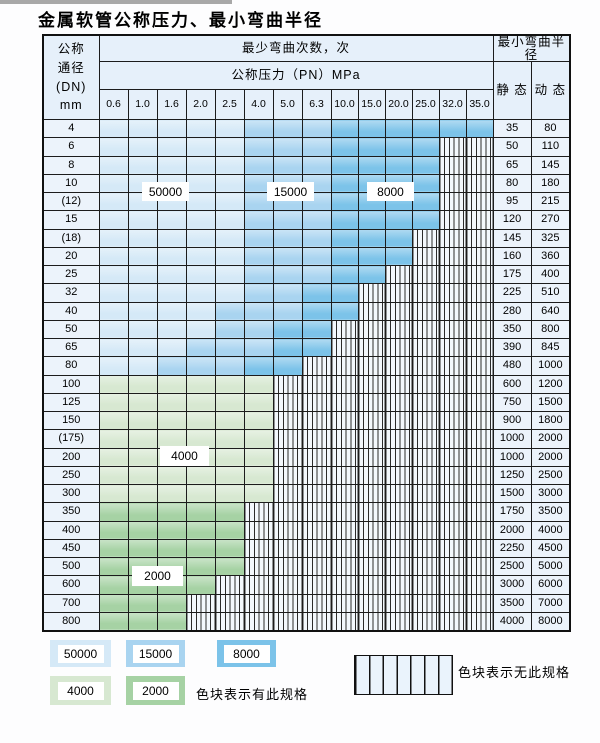 Image resolution: width=600 pixels, height=743 pixels. What do you see at coordinates (550, 621) in the screenshot?
I see `dynamic-radius-cell: 8000` at bounding box center [550, 621].